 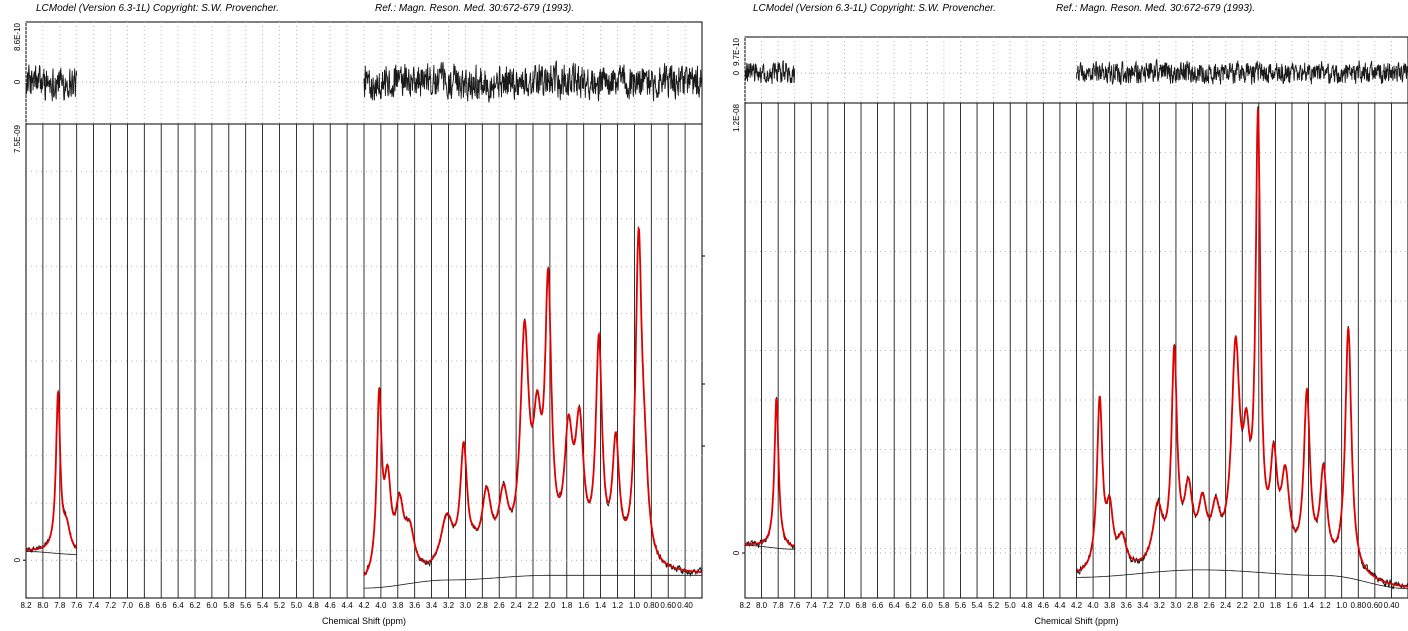 I want to click on x-tick-label: 7.4, so click(x=94, y=605).